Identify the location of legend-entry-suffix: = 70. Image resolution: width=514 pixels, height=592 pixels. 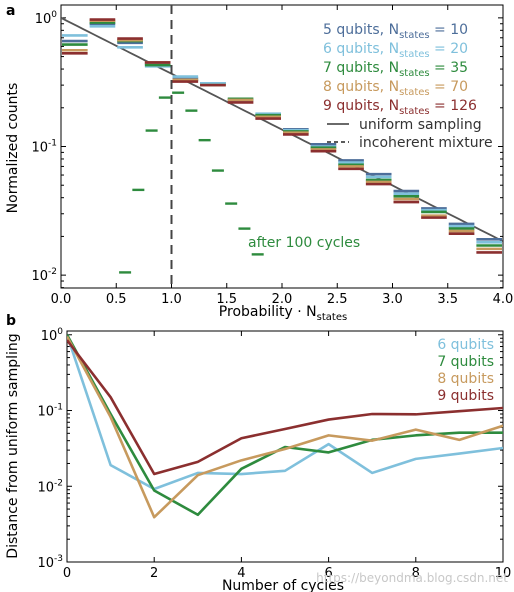
(449, 87).